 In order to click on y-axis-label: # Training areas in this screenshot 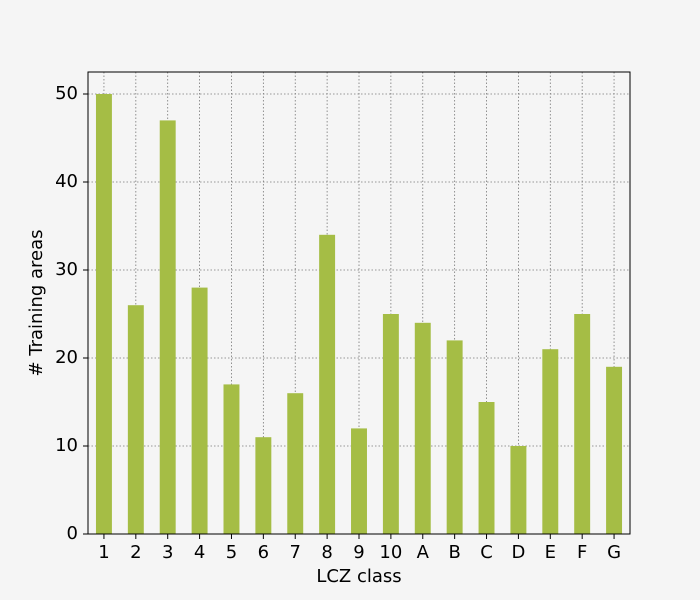, I will do `click(36, 302)`.